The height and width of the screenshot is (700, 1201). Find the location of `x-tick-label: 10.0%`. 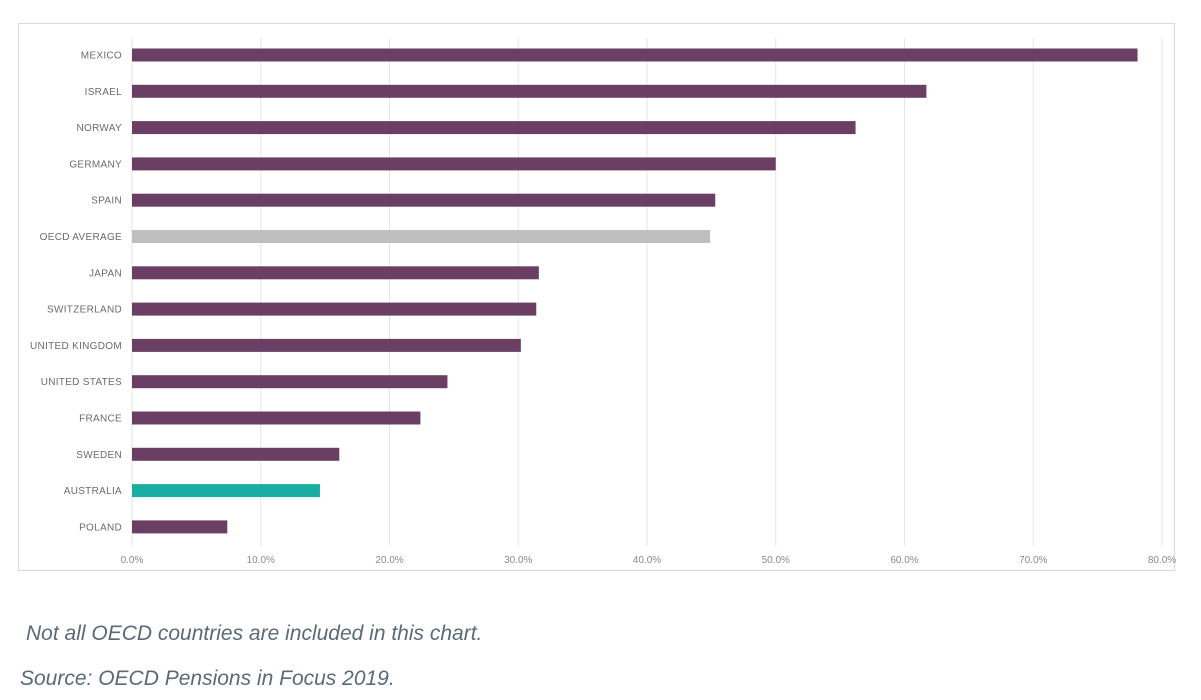

x-tick-label: 10.0% is located at coordinates (261, 560).